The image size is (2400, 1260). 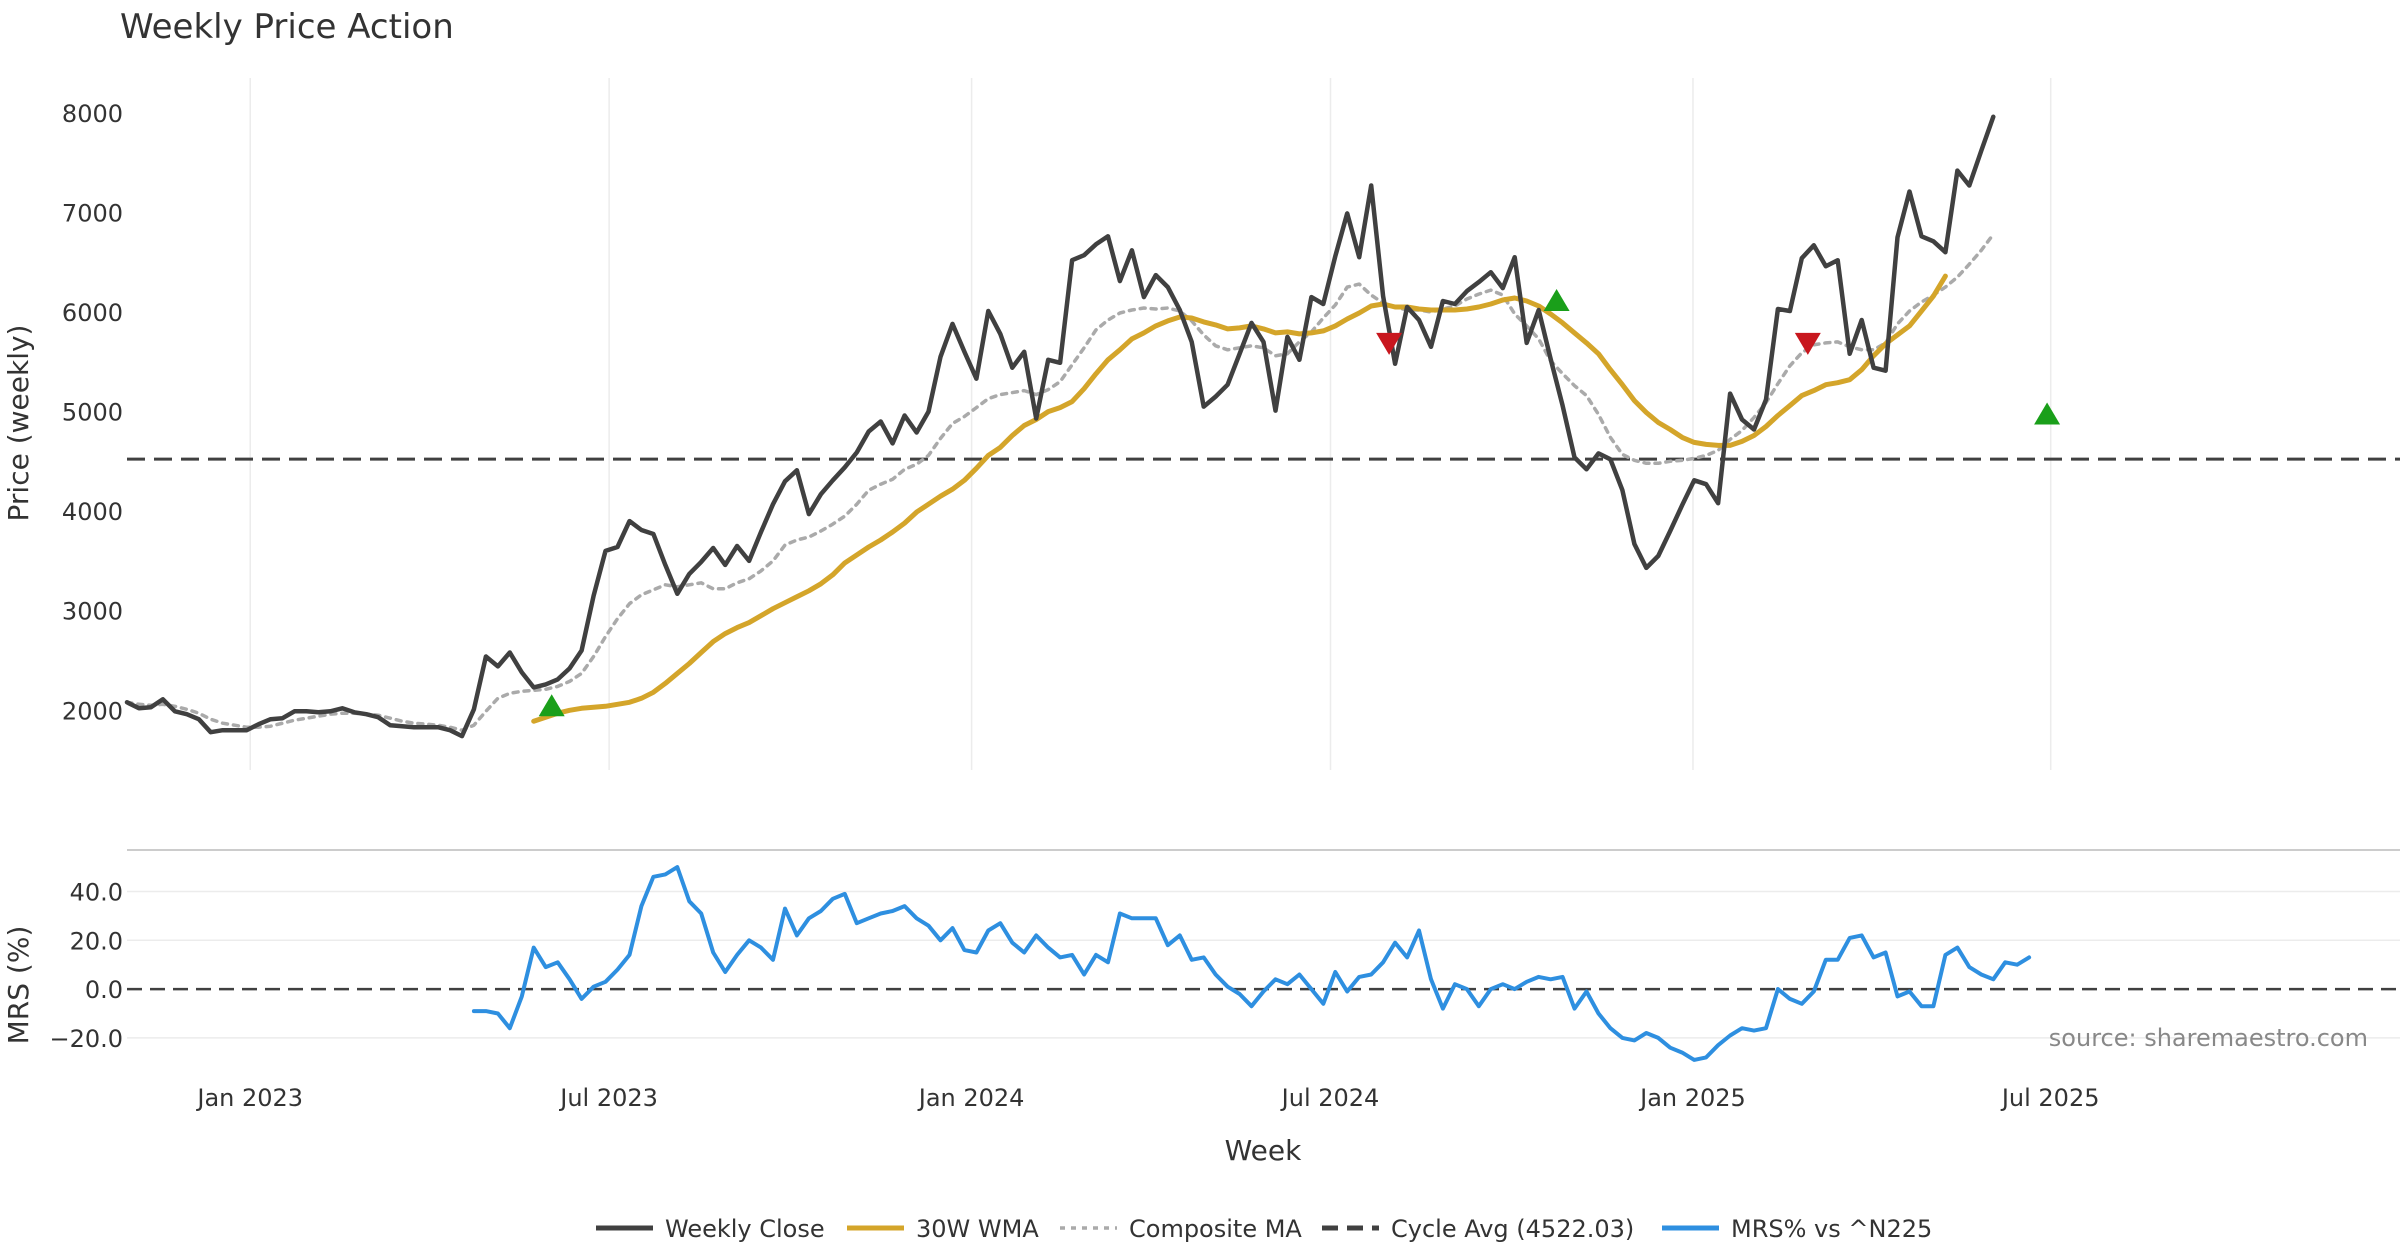 I want to click on mrs-y-tick-label: 0.0, so click(x=104, y=990).